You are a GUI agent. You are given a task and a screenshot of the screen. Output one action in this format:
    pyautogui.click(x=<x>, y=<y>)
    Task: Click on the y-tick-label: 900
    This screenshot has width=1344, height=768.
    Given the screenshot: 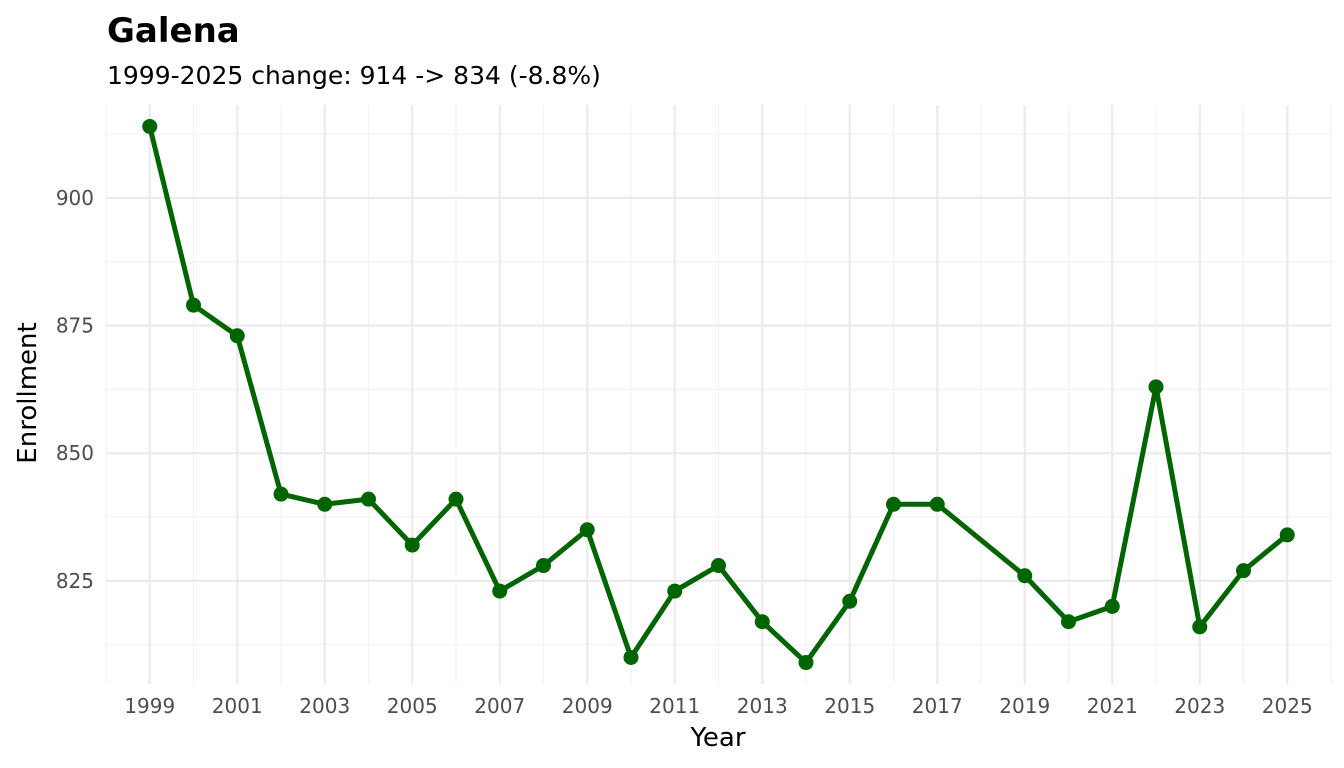 What is the action you would take?
    pyautogui.click(x=75, y=198)
    